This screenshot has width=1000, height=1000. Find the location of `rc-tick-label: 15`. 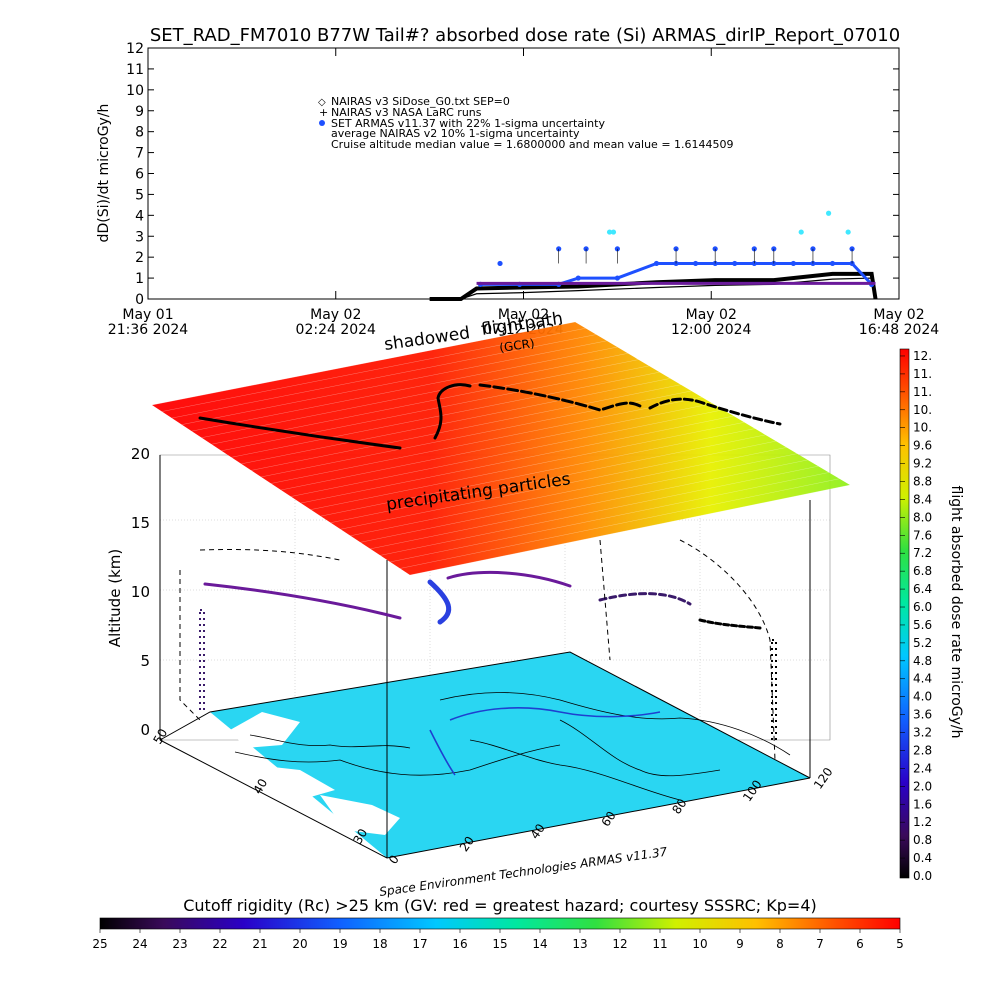

rc-tick-label: 15 is located at coordinates (499, 944).